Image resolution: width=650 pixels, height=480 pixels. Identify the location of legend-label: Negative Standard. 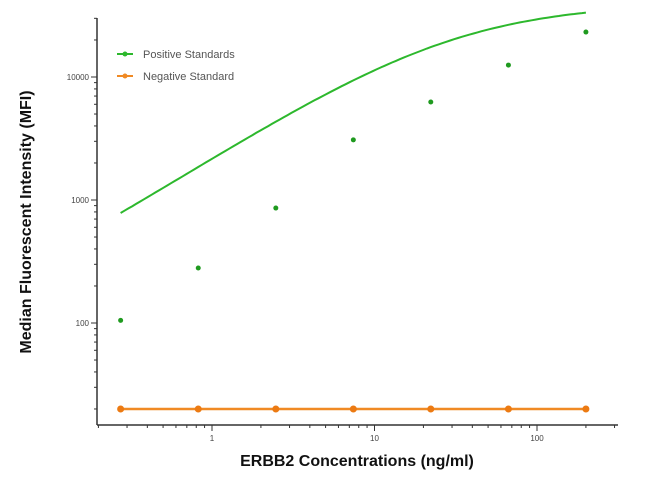
(188, 77).